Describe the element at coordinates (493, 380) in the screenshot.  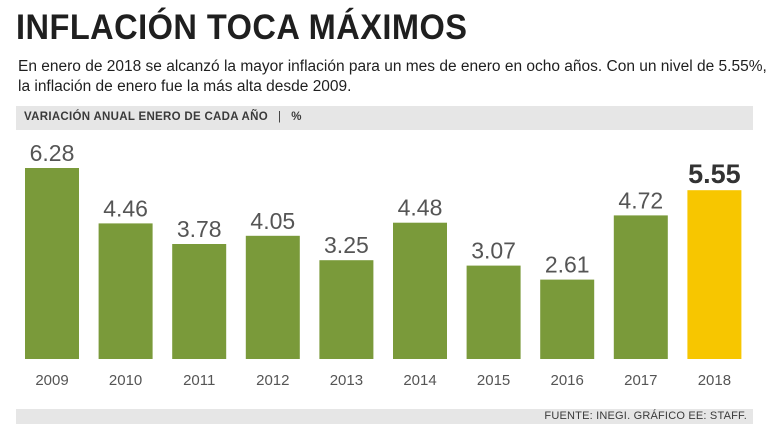
I see `tick-label-2015: 2015` at that location.